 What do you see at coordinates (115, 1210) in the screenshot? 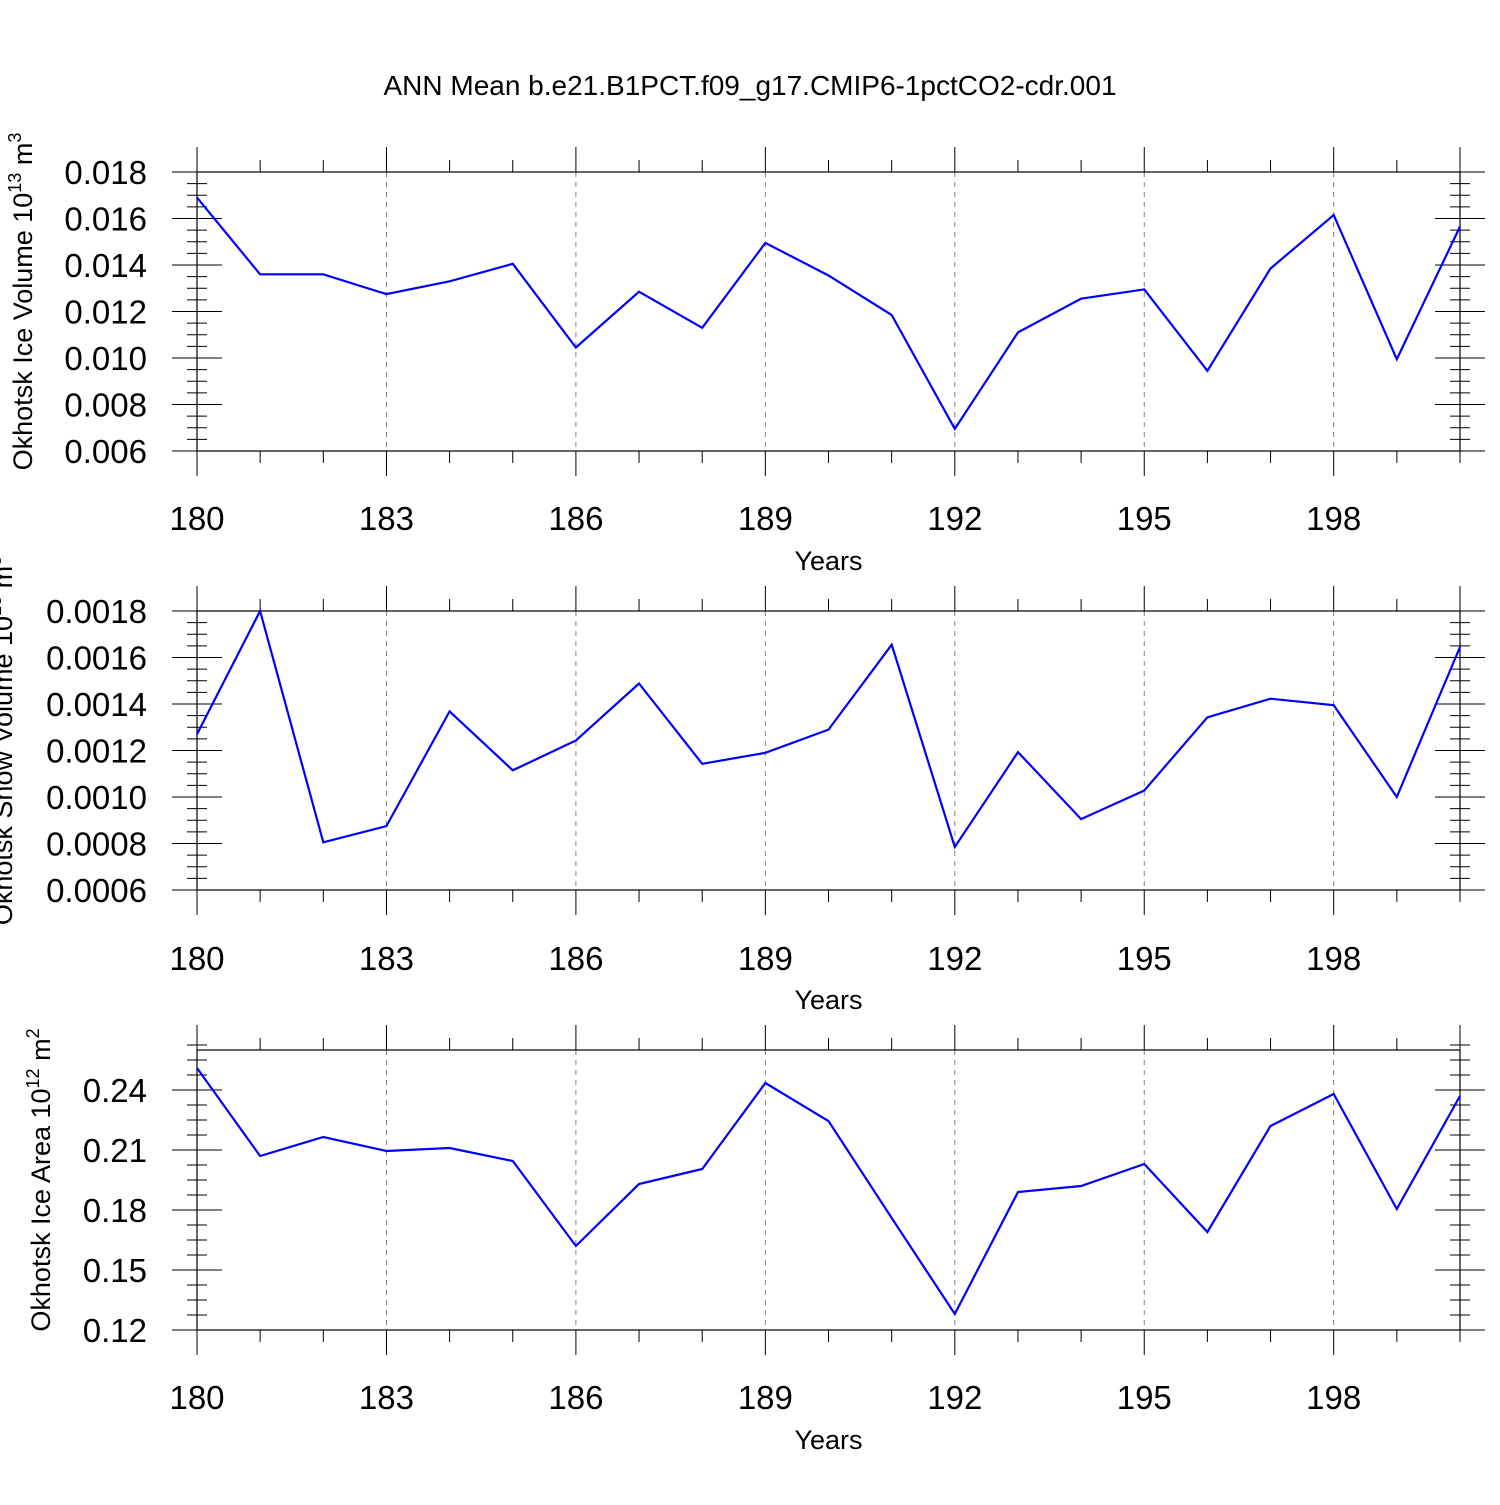
I see `y-tick-label: 0.18` at bounding box center [115, 1210].